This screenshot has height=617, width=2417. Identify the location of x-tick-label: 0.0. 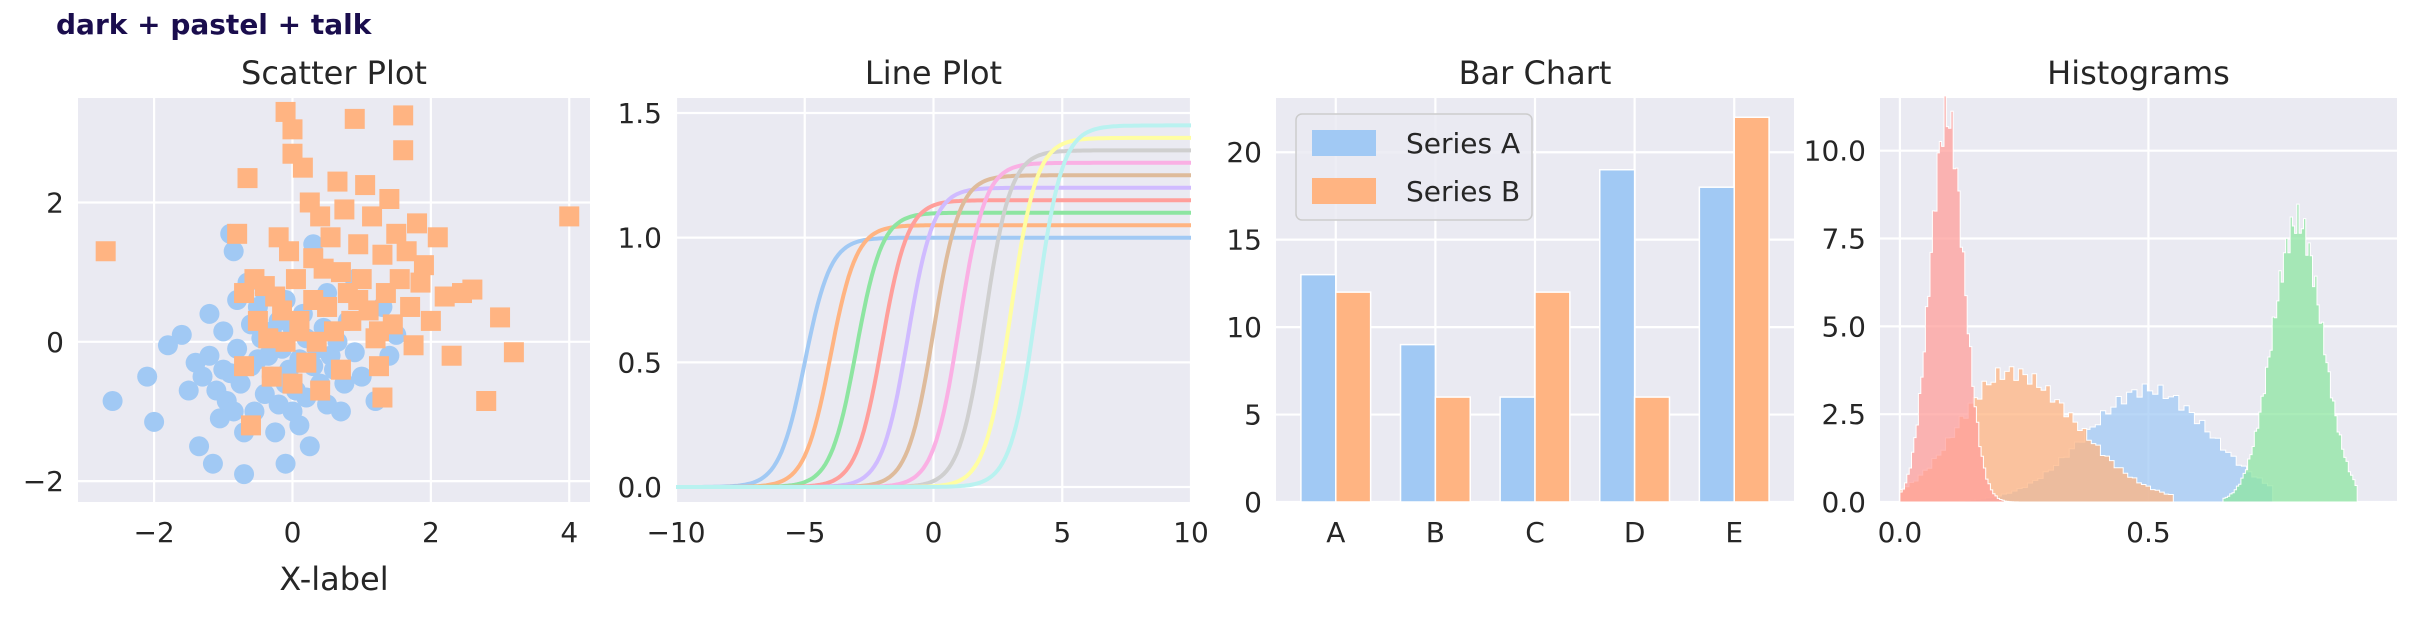
(1900, 532).